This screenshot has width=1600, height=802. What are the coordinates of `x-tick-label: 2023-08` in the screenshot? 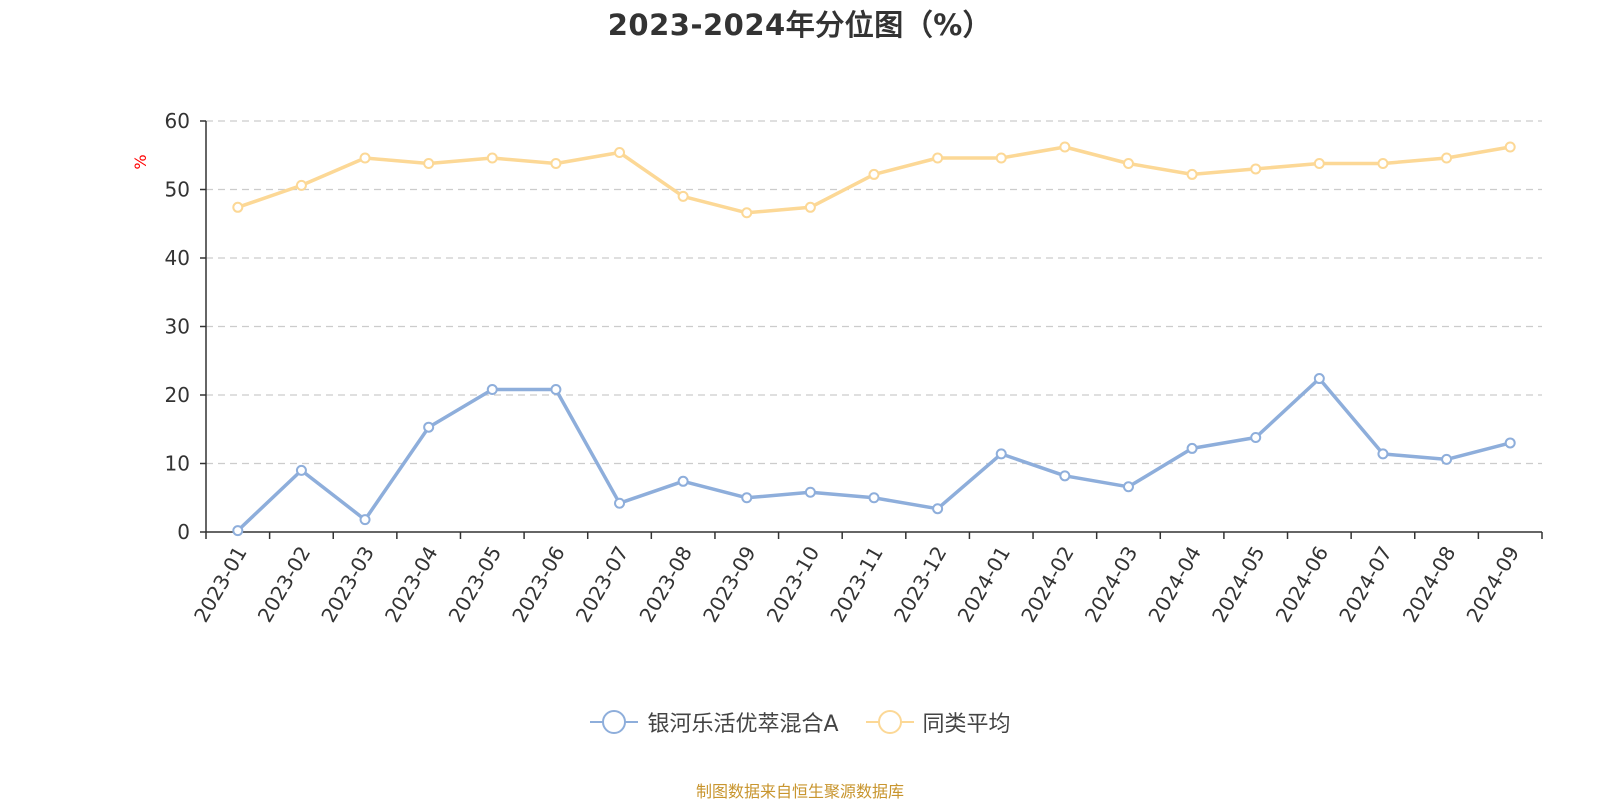 It's located at (665, 584).